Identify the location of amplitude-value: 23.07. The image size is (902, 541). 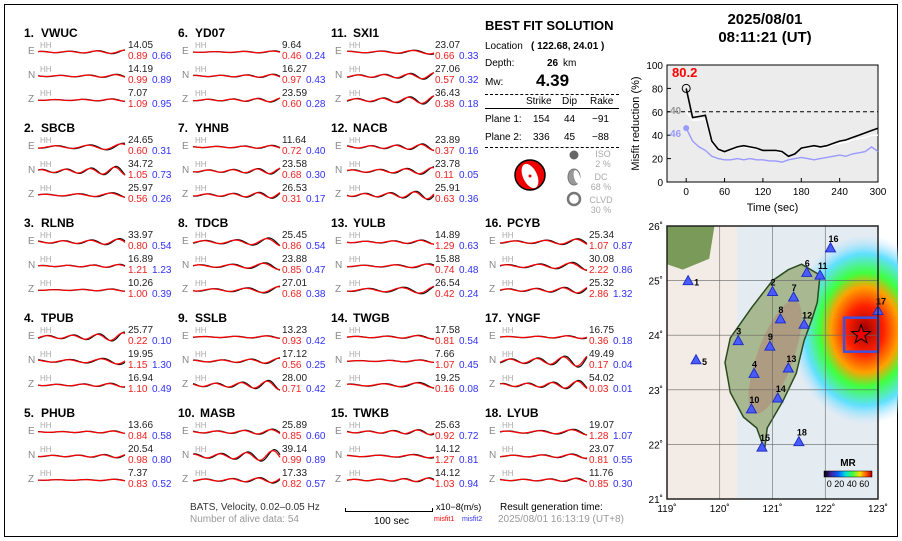
(448, 45).